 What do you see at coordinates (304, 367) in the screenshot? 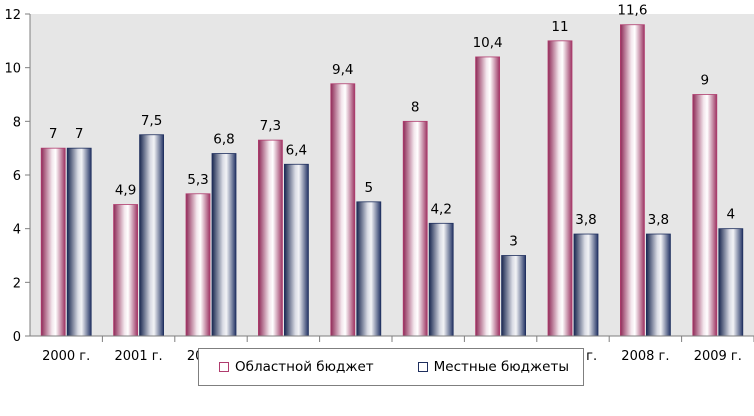
I see `legend-label-series-0: Областной бюджет` at bounding box center [304, 367].